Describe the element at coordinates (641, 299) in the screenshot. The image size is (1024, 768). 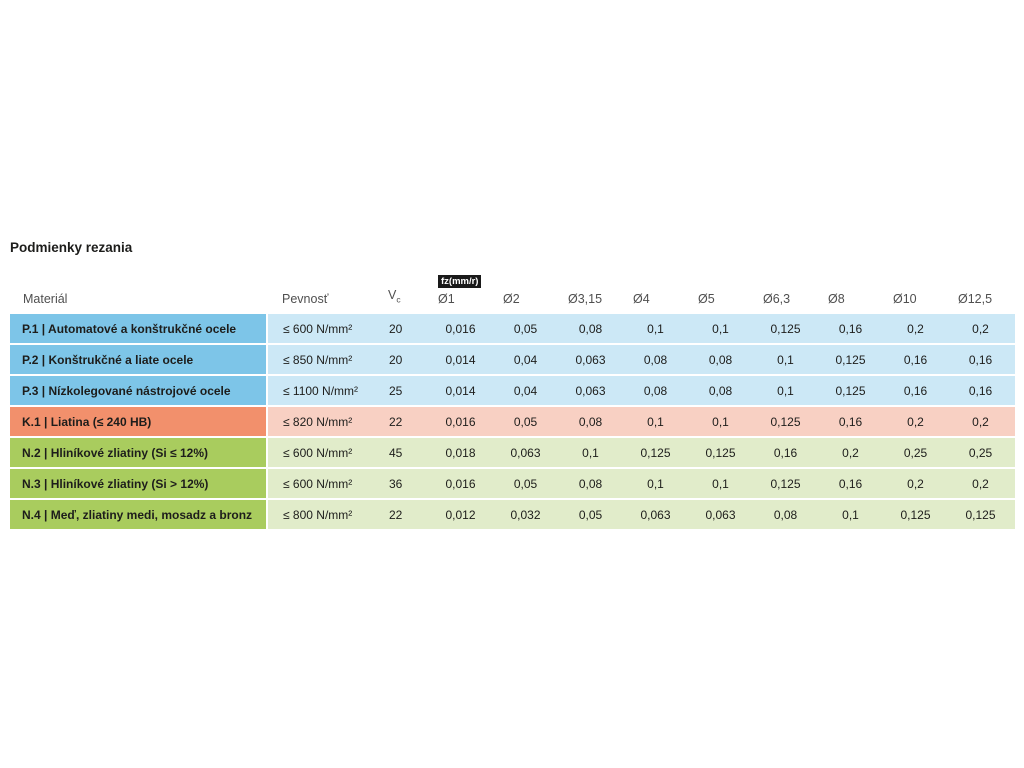
I see `column-header-d4: Ø4` at that location.